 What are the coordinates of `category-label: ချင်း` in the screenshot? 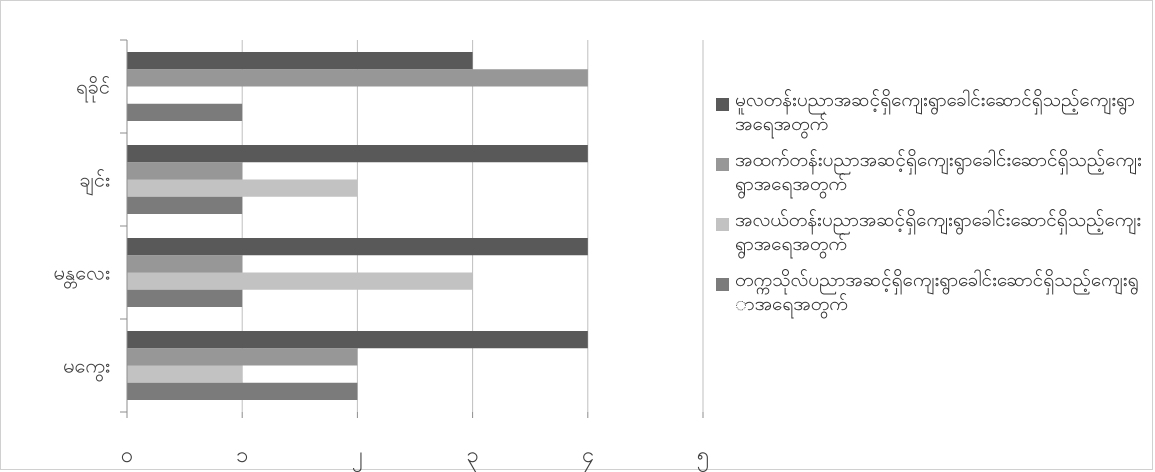 It's located at (94, 182).